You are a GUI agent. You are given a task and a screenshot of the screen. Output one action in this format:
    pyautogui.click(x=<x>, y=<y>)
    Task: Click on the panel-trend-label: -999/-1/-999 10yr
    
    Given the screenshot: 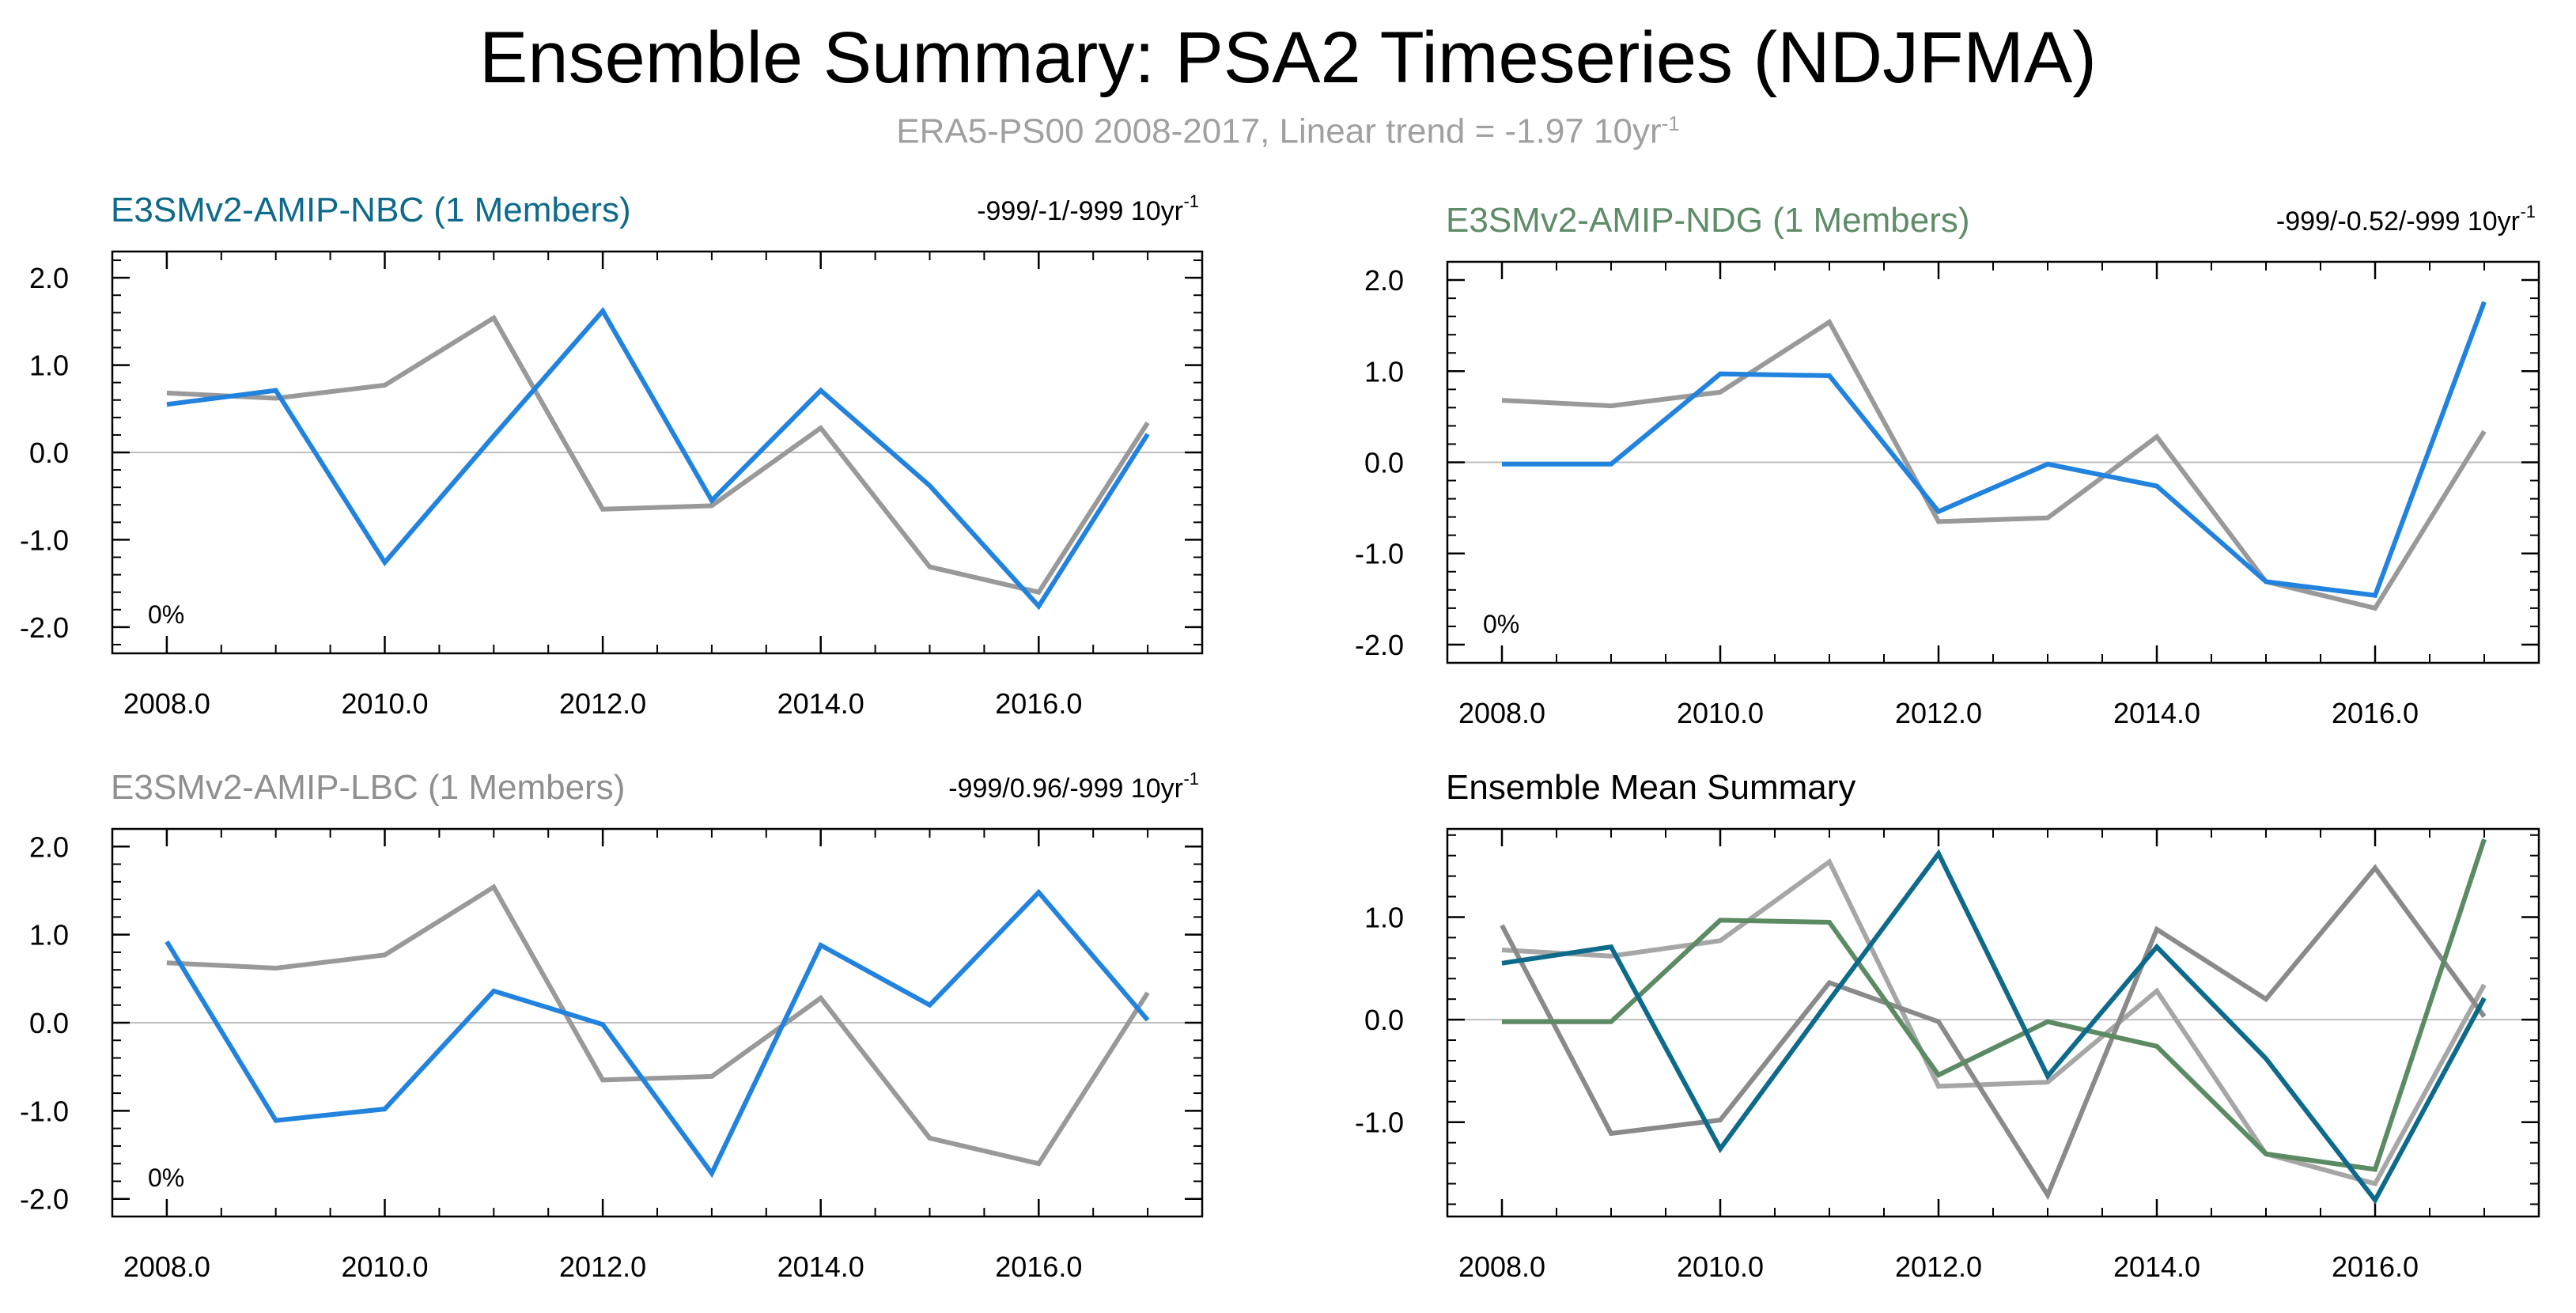 What is the action you would take?
    pyautogui.click(x=1080, y=211)
    